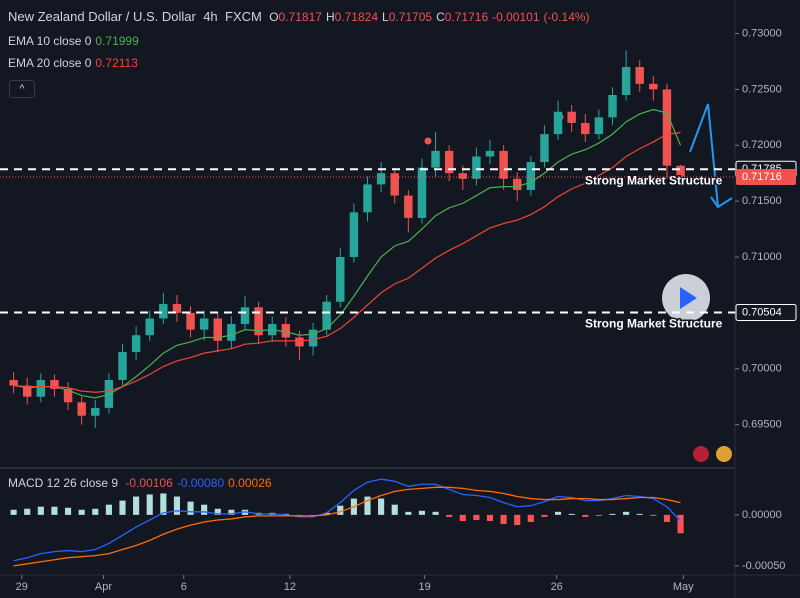 The height and width of the screenshot is (598, 800). Describe the element at coordinates (250, 483) in the screenshot. I see `macd-value: 0.00026` at that location.